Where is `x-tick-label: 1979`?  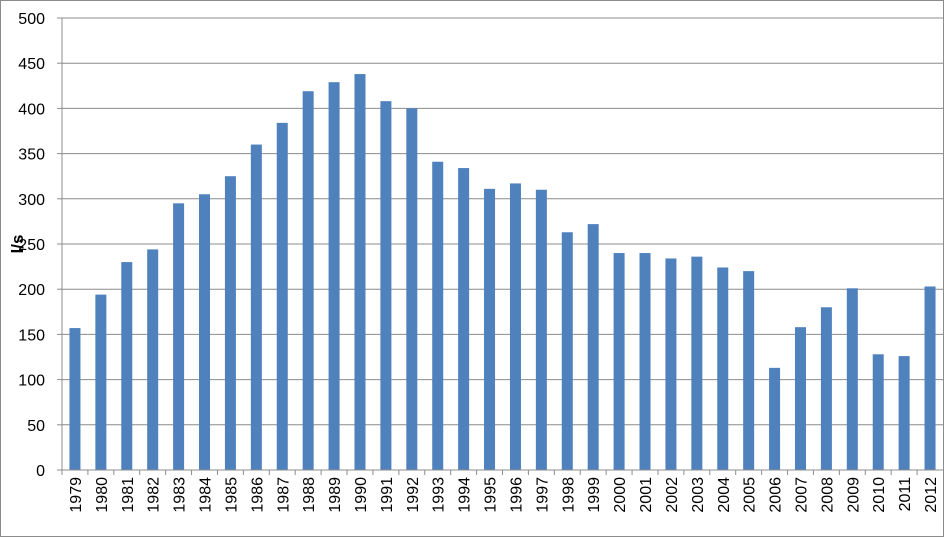 x-tick-label: 1979 is located at coordinates (76, 495).